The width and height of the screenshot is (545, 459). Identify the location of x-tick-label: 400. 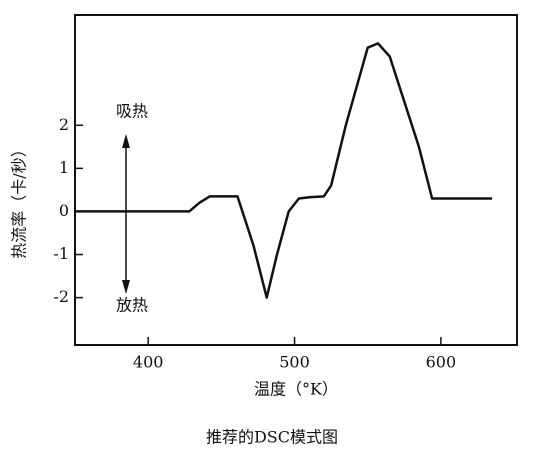
(148, 362).